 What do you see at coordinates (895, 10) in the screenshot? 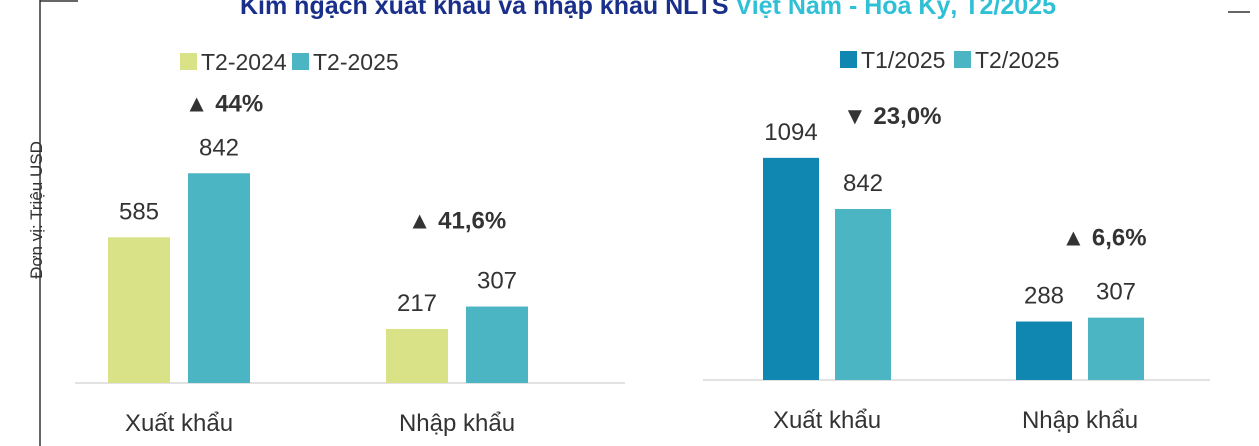
I see `title-highlight: Việt Nam - Hoa Kỳ, T2/2025` at bounding box center [895, 10].